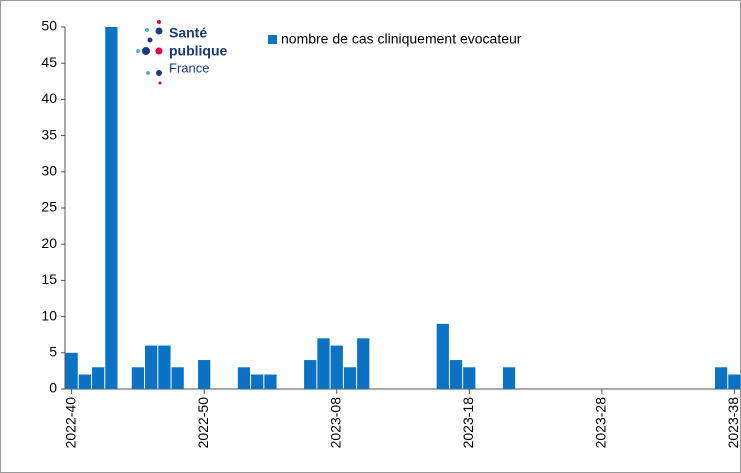  I want to click on y-tick-label: 40, so click(49, 98).